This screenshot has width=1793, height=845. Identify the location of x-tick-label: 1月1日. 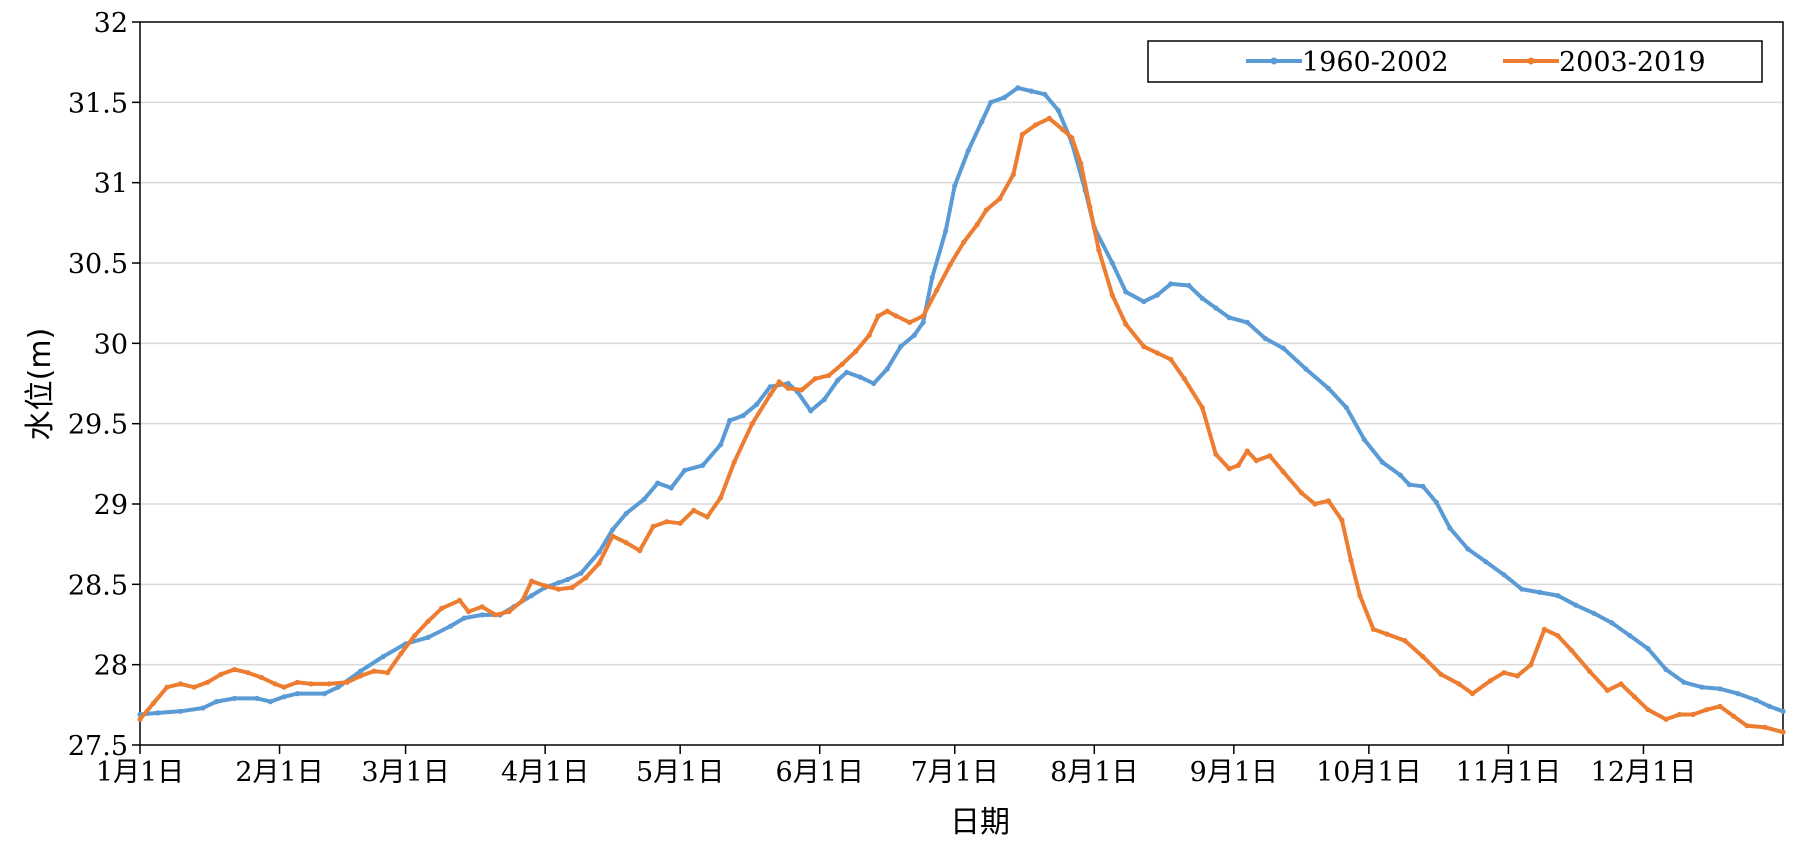
(140, 772).